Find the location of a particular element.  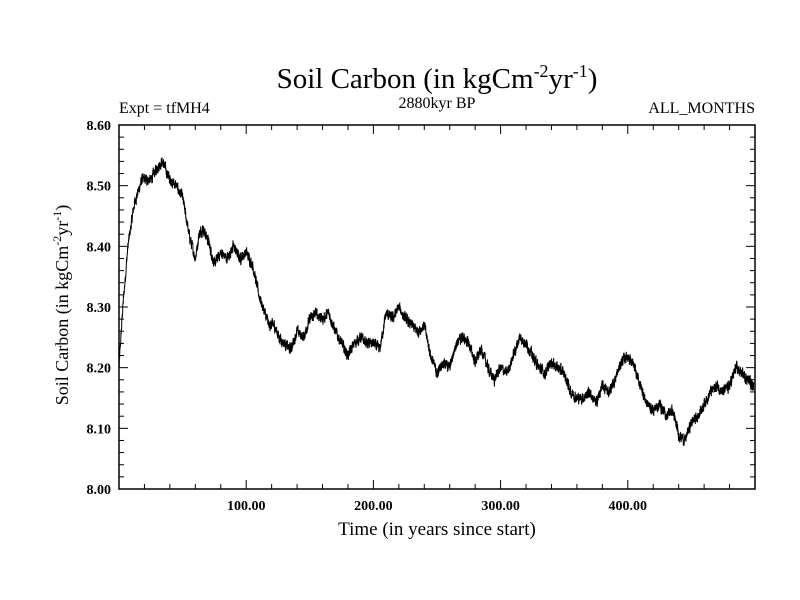

y-tick-label: 8.30 is located at coordinates (99, 308).